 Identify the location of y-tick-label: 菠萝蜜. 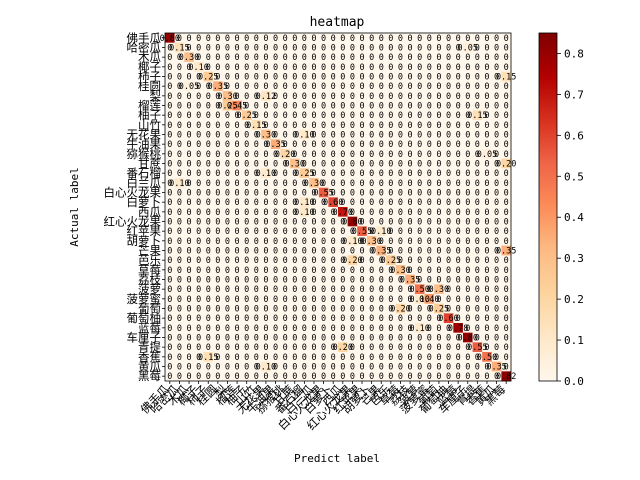
(144, 299).